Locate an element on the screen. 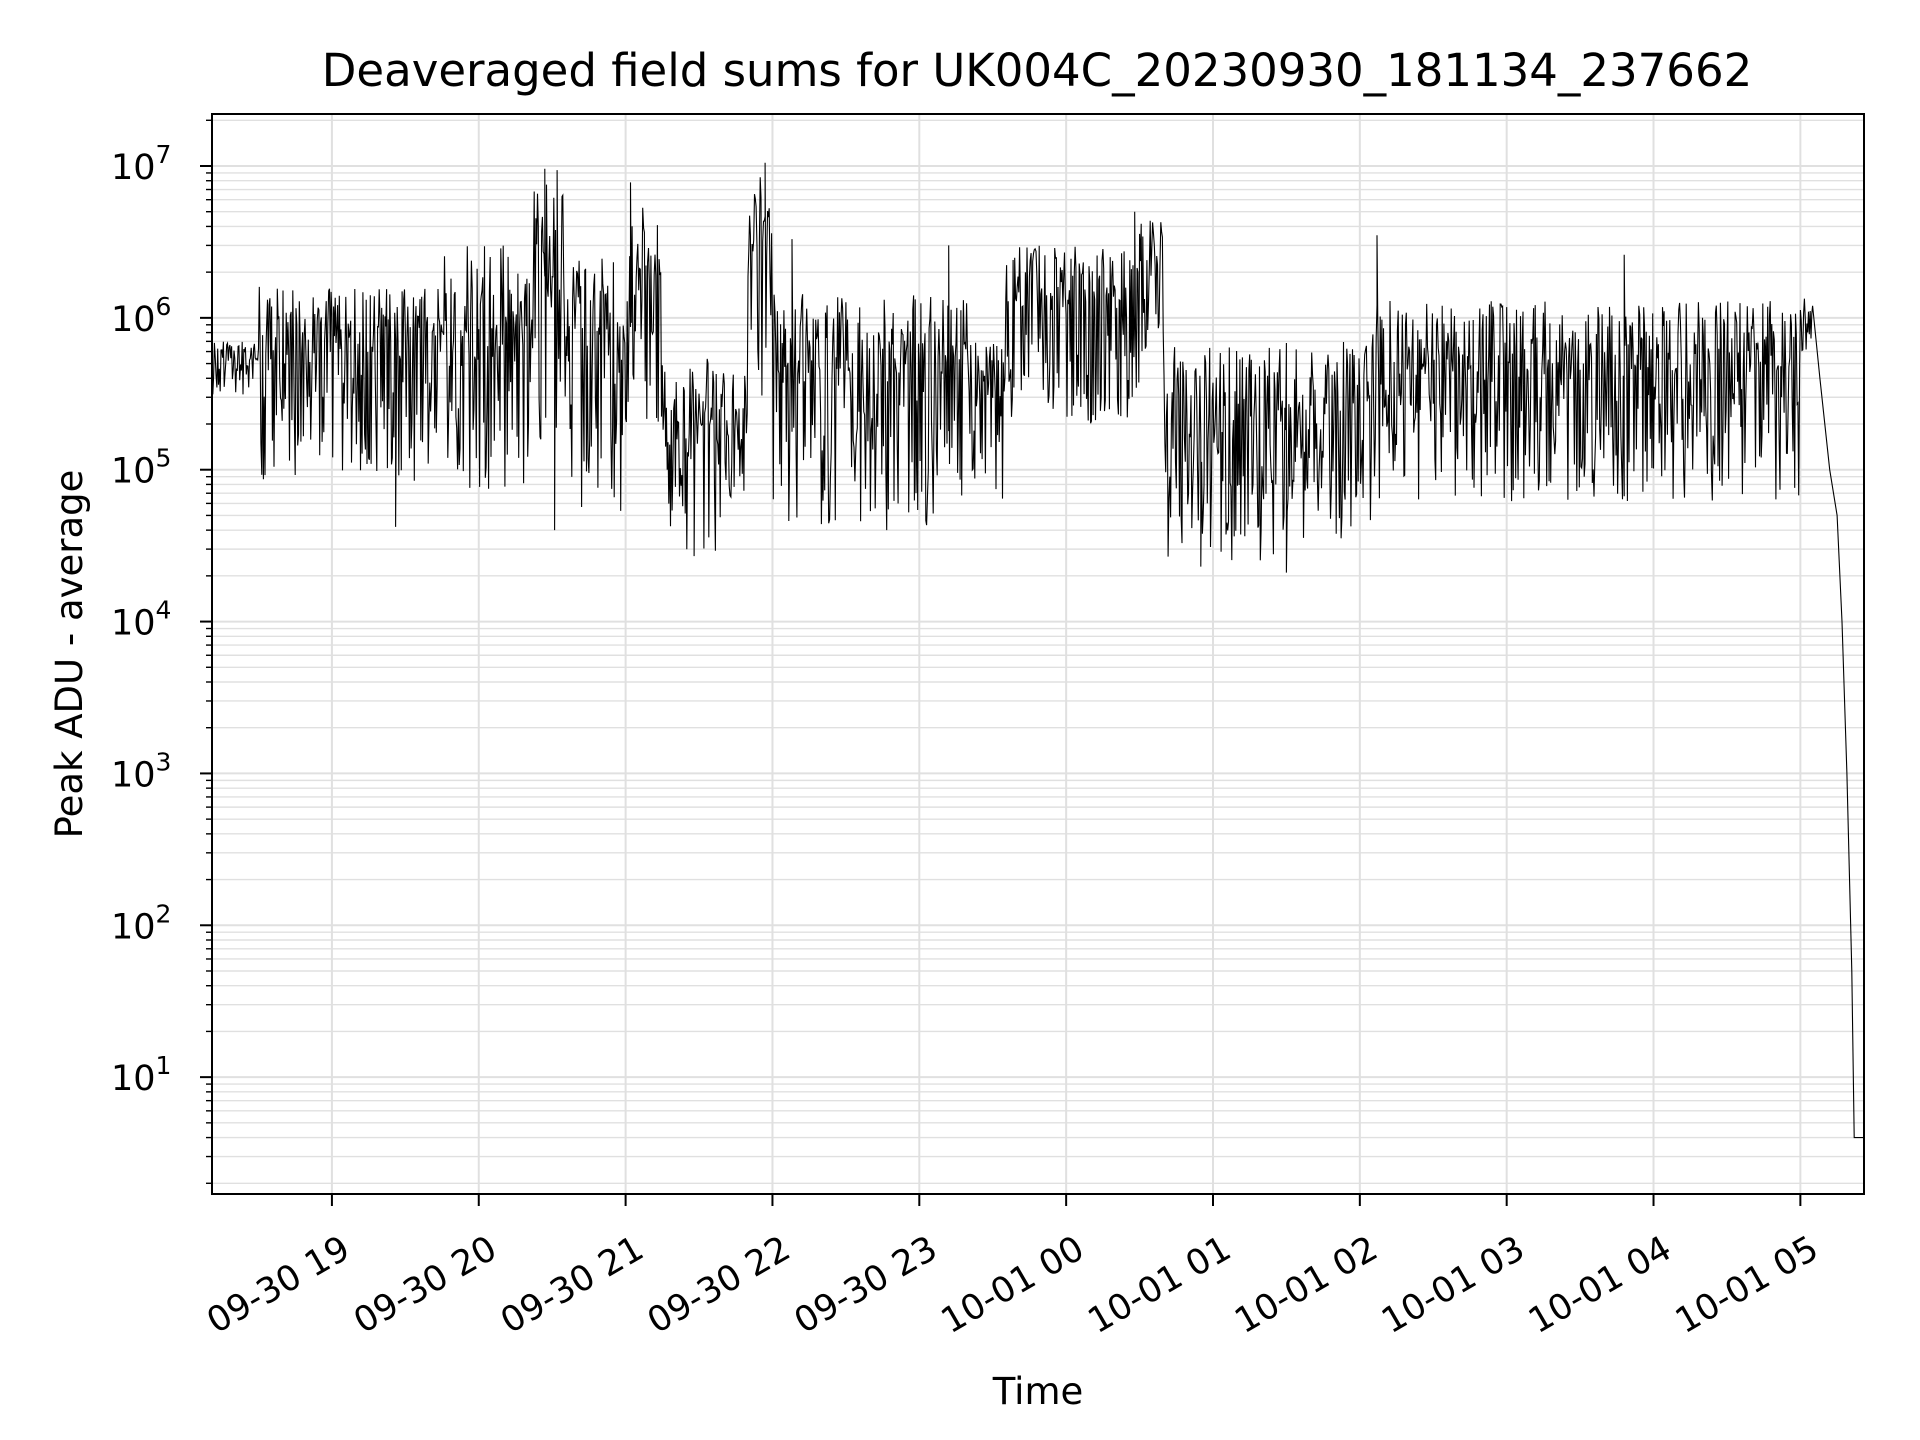 The width and height of the screenshot is (1920, 1440). y-tick-label: 10⁵ is located at coordinates (141, 468).